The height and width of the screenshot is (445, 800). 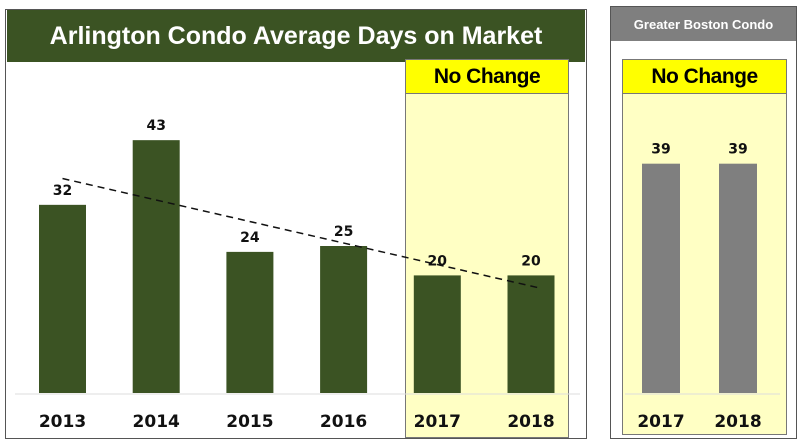 What do you see at coordinates (62, 298) in the screenshot?
I see `bar-0-2013` at bounding box center [62, 298].